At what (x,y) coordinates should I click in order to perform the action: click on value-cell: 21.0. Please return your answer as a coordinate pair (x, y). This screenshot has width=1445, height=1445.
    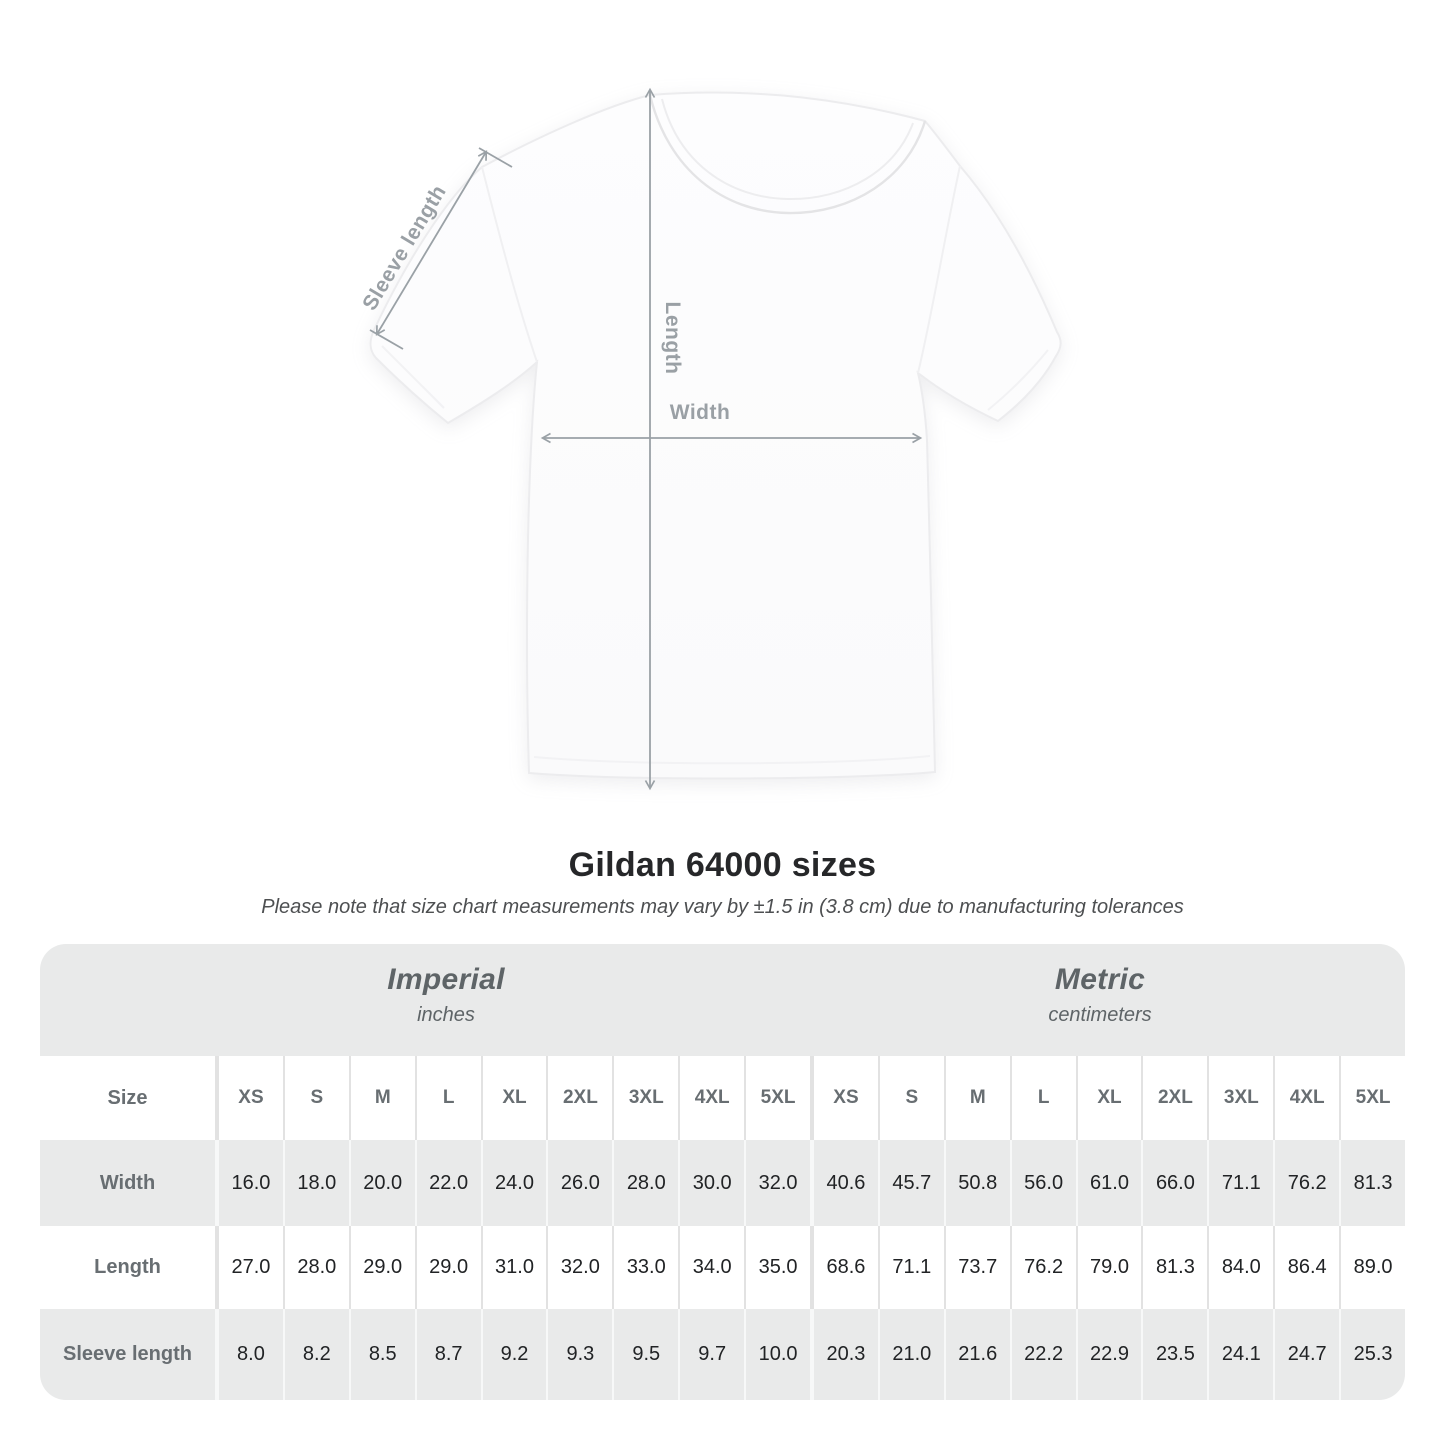
    Looking at the image, I should click on (910, 1354).